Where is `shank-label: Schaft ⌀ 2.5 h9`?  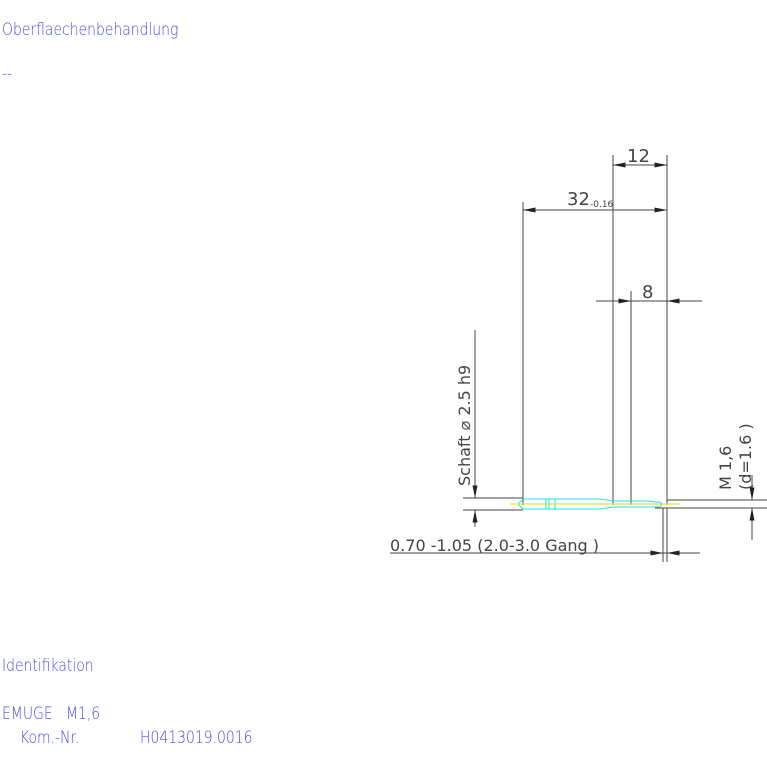
shank-label: Schaft ⌀ 2.5 h9 is located at coordinates (464, 425).